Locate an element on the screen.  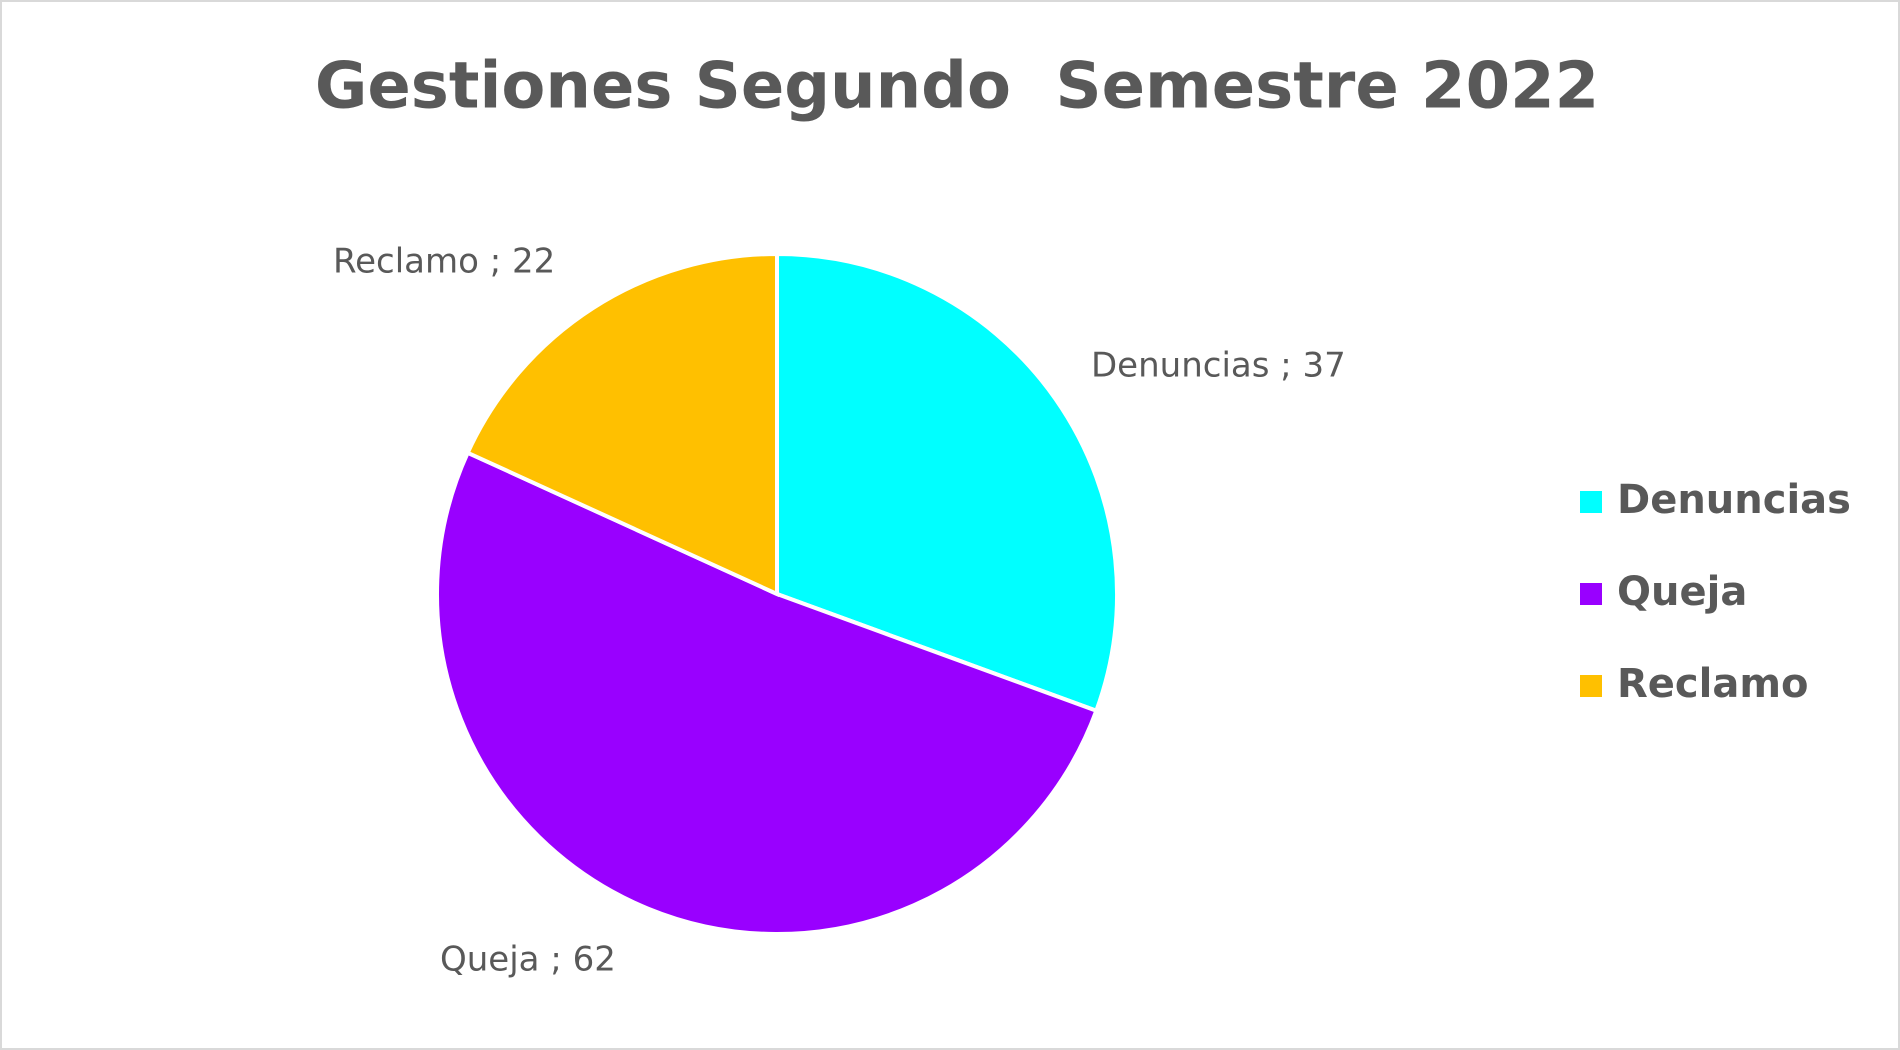
legend: Denuncias Queja Reclamo is located at coordinates (1715, 592).